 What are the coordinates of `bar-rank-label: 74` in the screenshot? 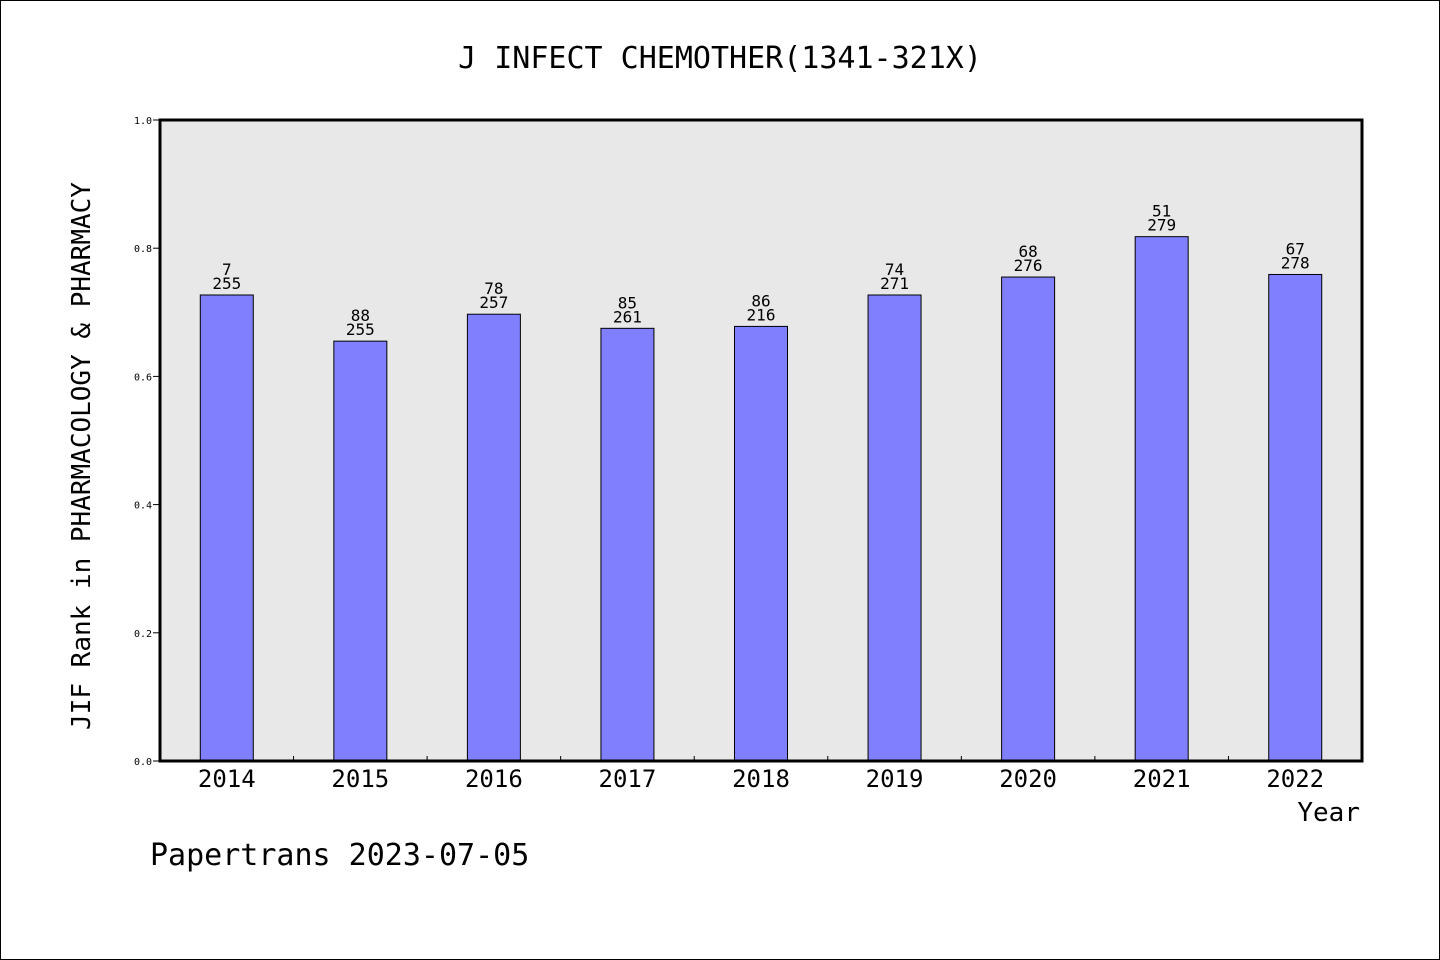 It's located at (894, 269).